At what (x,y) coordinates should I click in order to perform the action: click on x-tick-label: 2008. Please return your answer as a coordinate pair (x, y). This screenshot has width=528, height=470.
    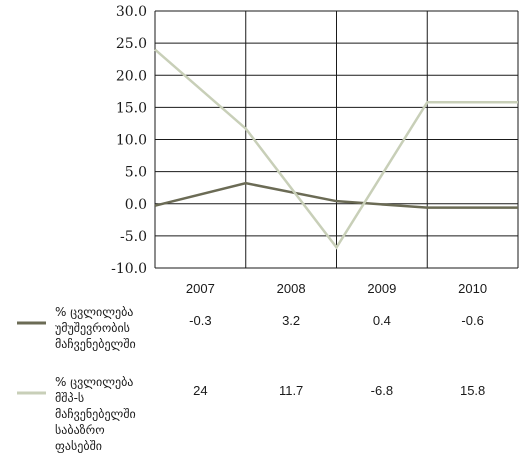
    Looking at the image, I should click on (291, 288).